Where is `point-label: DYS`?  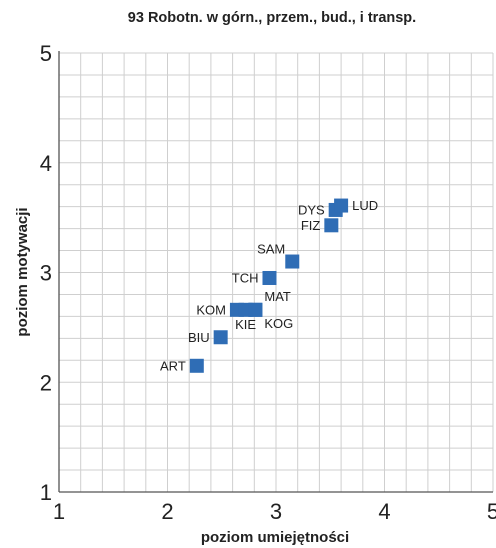
point-label: DYS is located at coordinates (311, 209).